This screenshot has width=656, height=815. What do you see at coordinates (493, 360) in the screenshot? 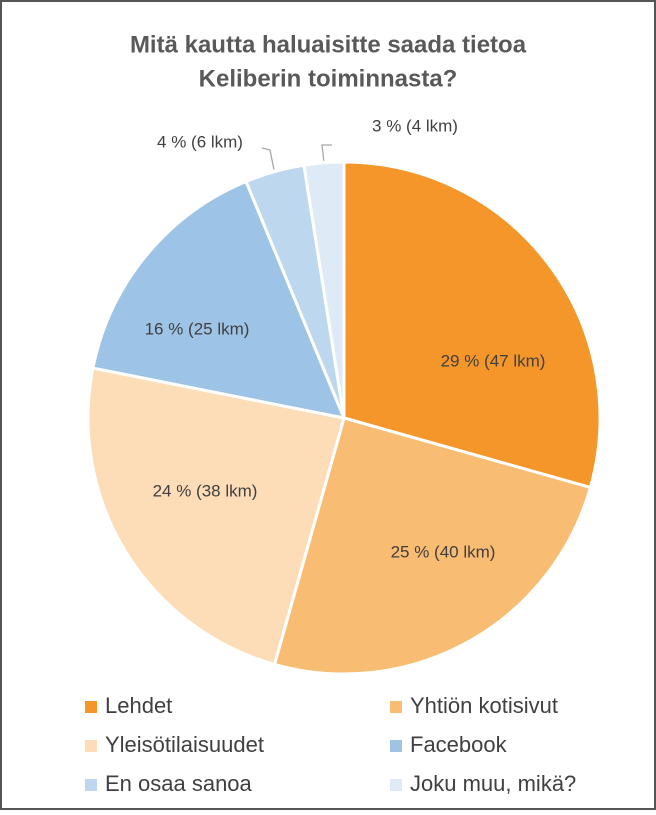
I see `data-label: 29 % (47 lkm)` at bounding box center [493, 360].